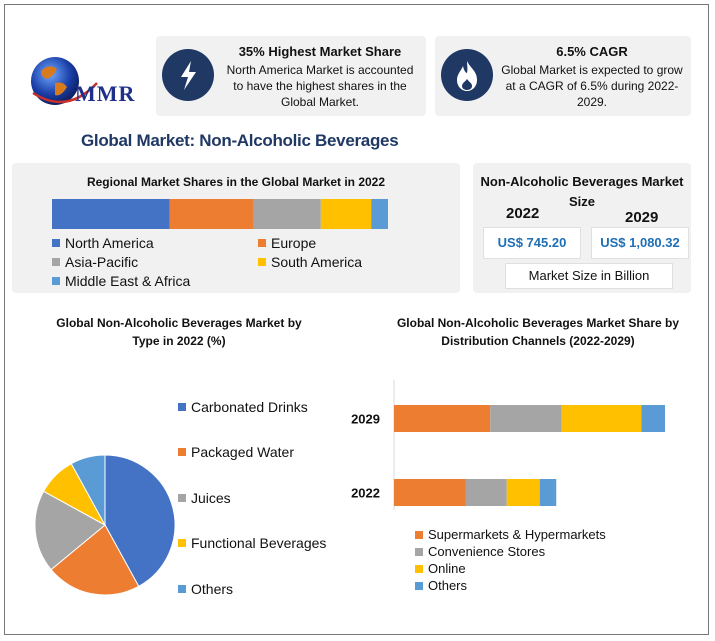 This screenshot has width=715, height=641. I want to click on pie-slice-others, so click(88, 490).